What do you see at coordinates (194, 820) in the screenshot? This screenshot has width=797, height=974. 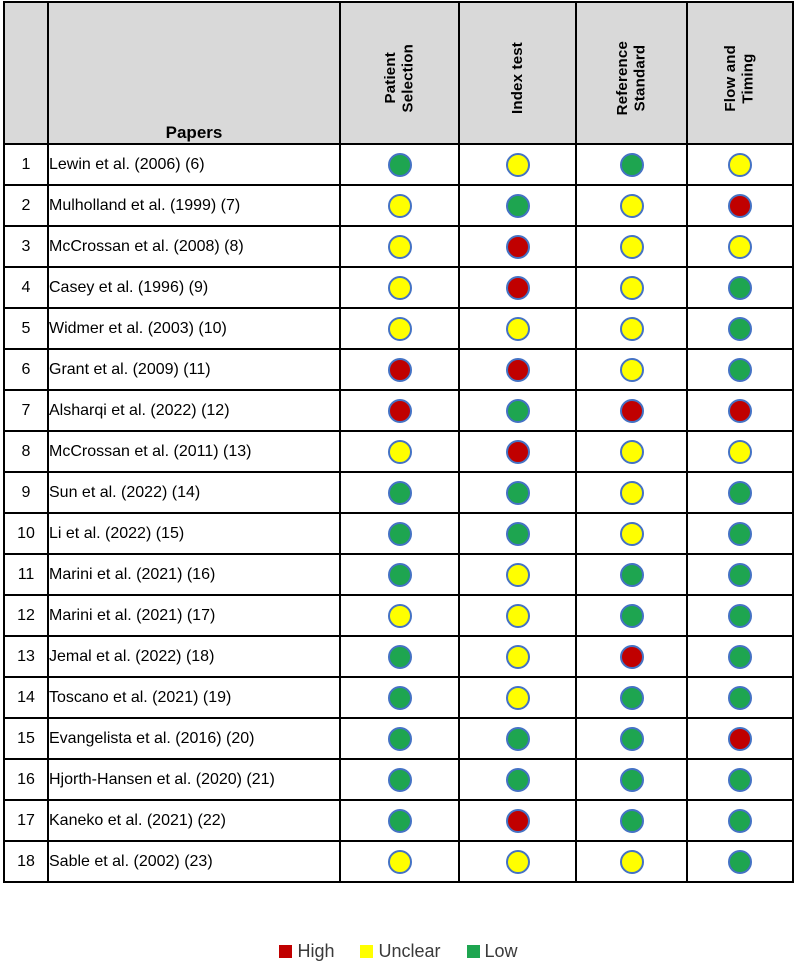 I see `paper-name: Kaneko et al. (2021) (22)` at bounding box center [194, 820].